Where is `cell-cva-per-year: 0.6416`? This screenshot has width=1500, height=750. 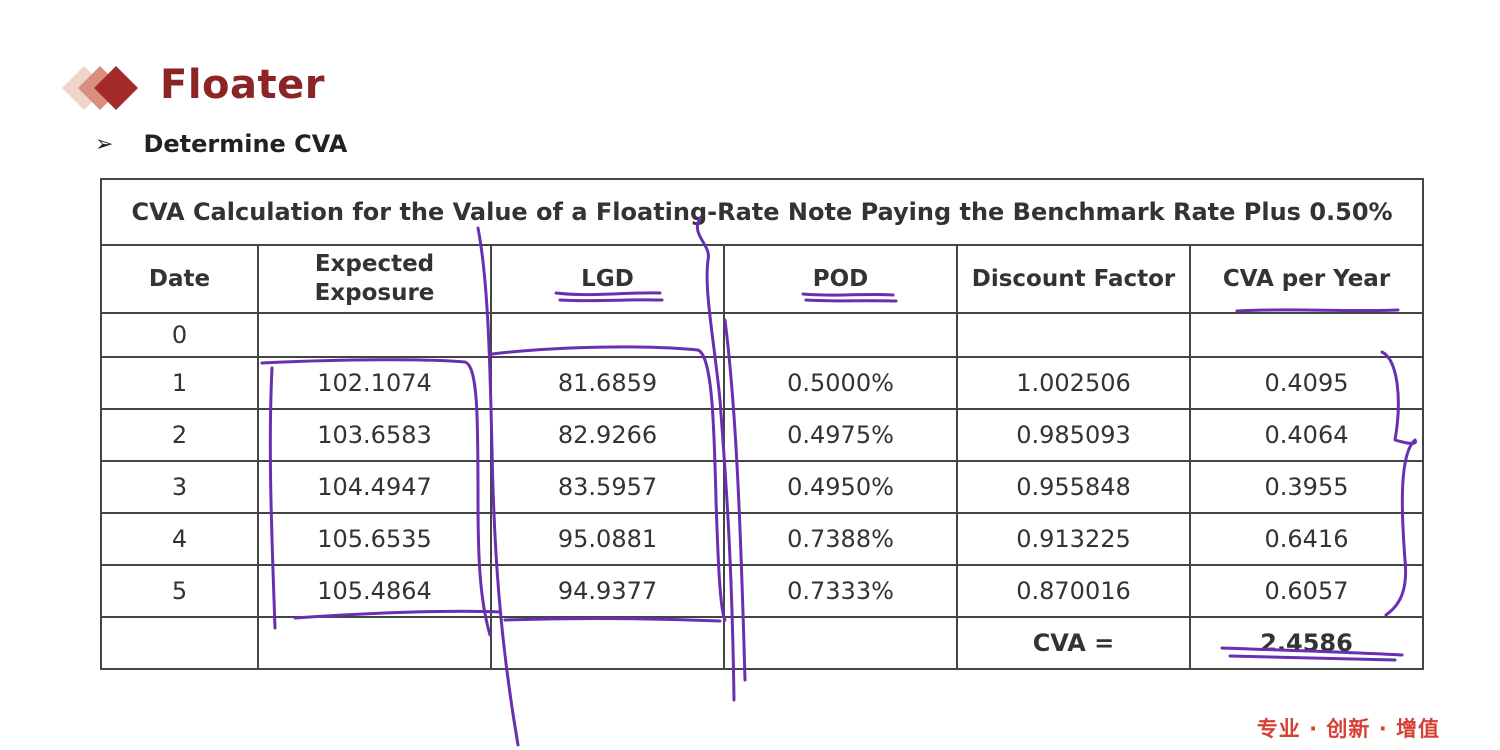
cell-cva-per-year: 0.6416 is located at coordinates (1306, 539).